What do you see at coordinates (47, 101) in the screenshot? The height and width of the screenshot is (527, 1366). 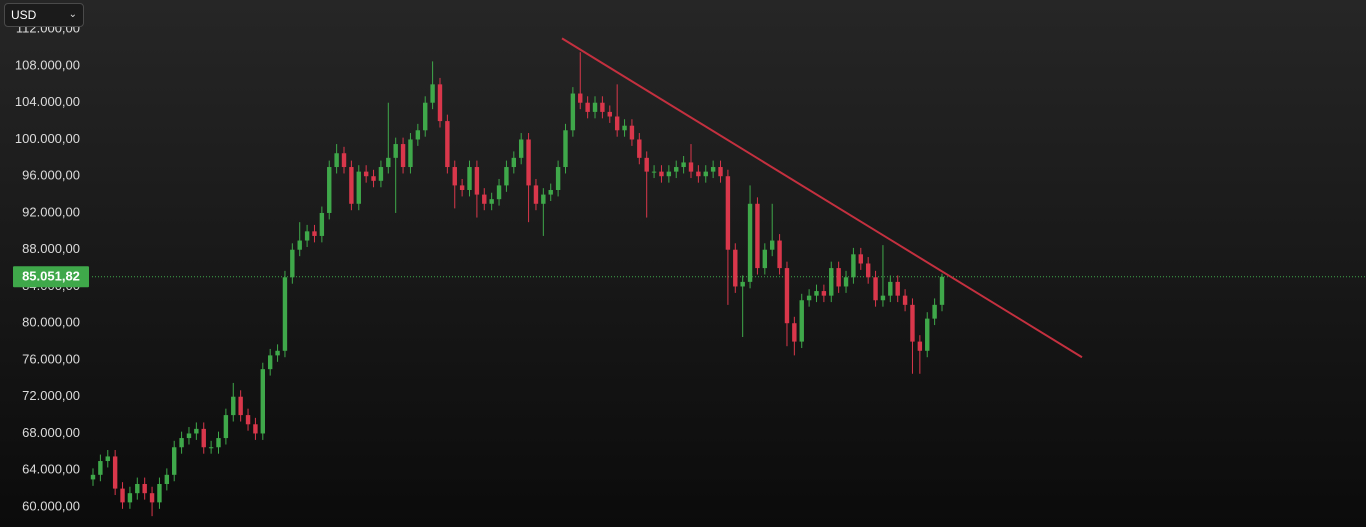 I see `y-tick-label: 104.000,00` at bounding box center [47, 101].